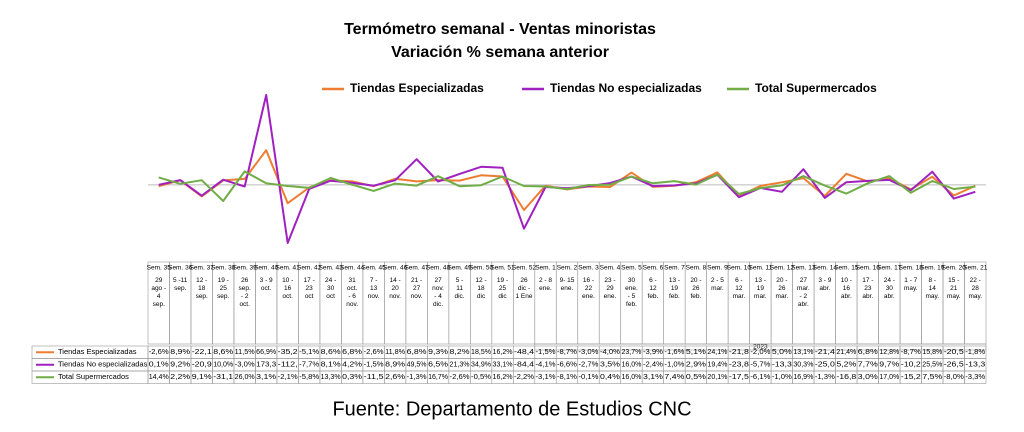  I want to click on value-label: -5,8%, so click(309, 377).